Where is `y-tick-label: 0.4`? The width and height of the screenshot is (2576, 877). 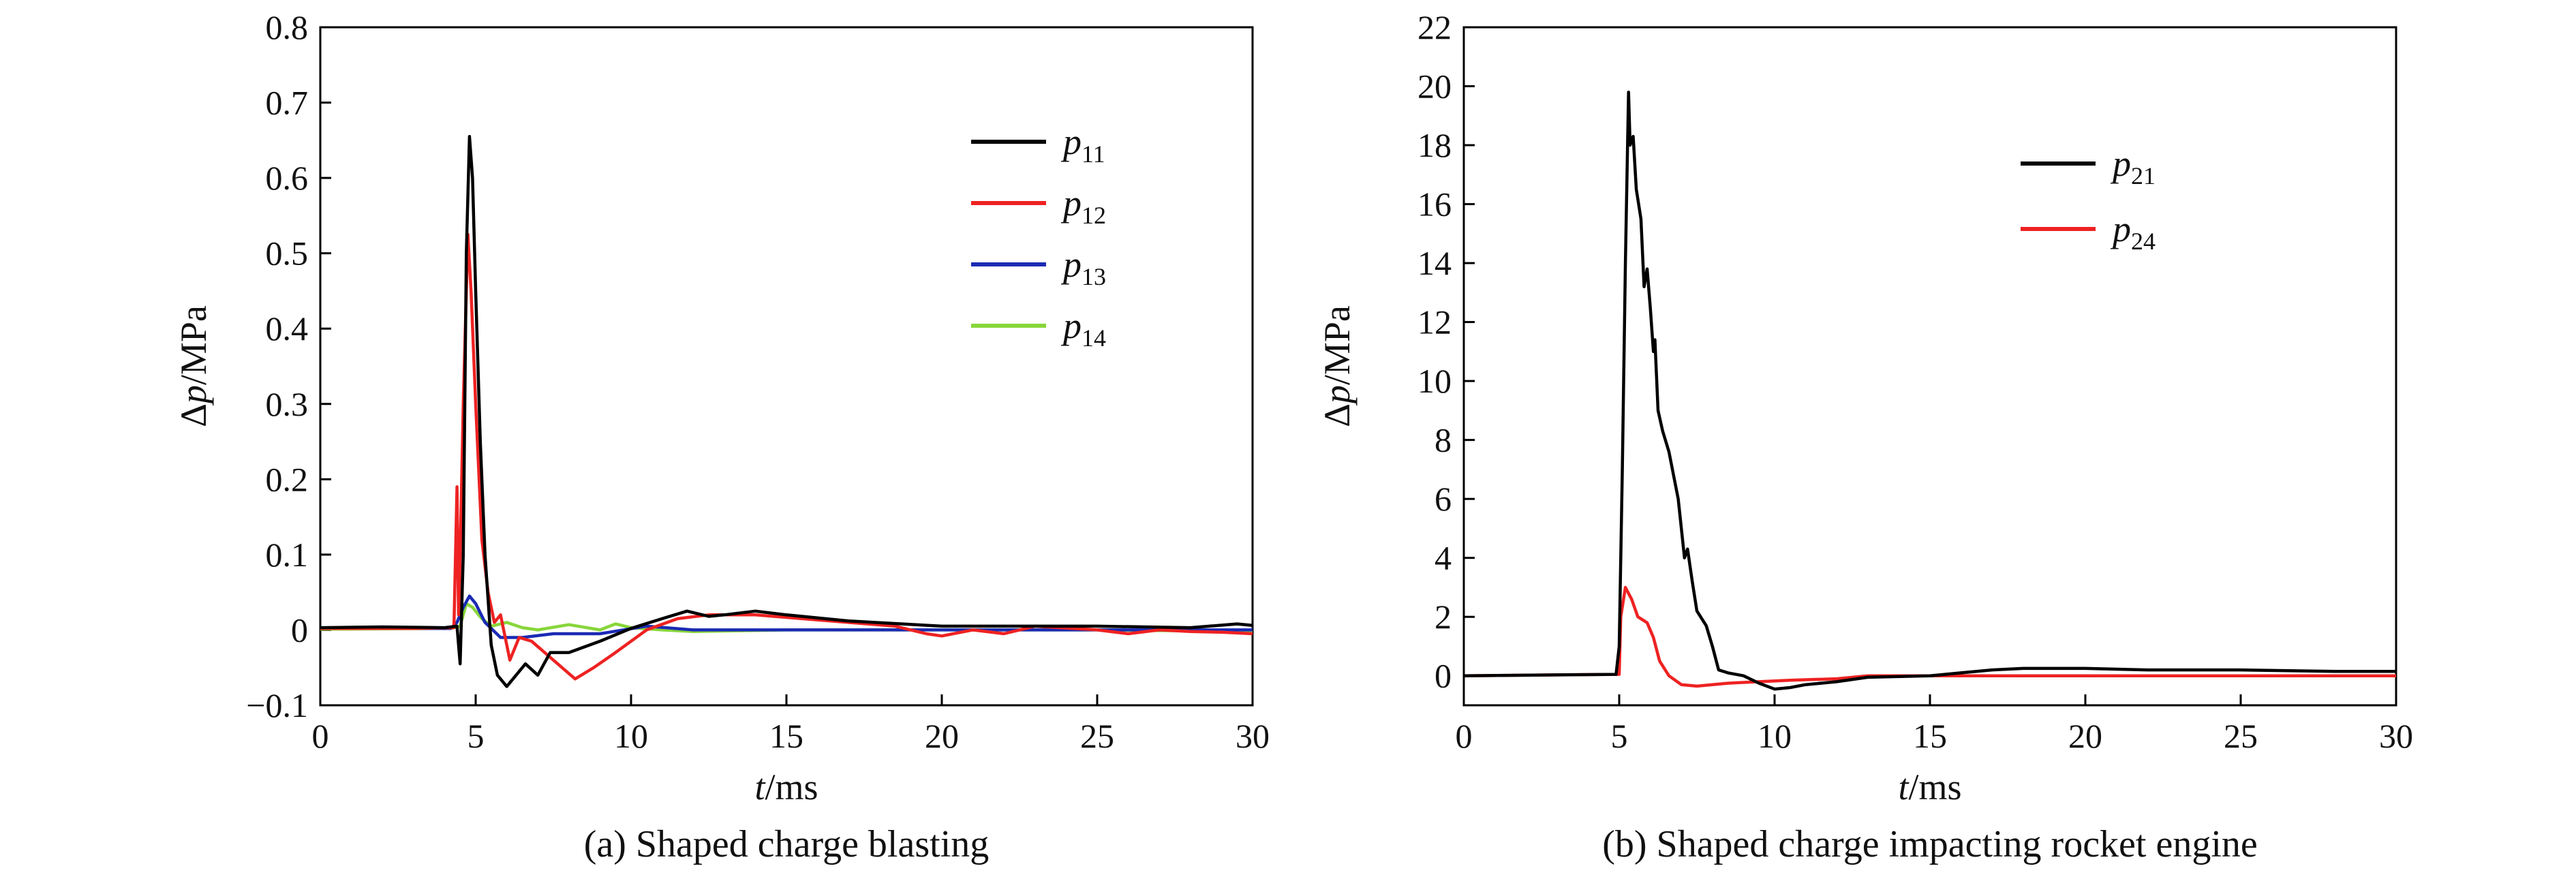
y-tick-label: 0.4 is located at coordinates (287, 328).